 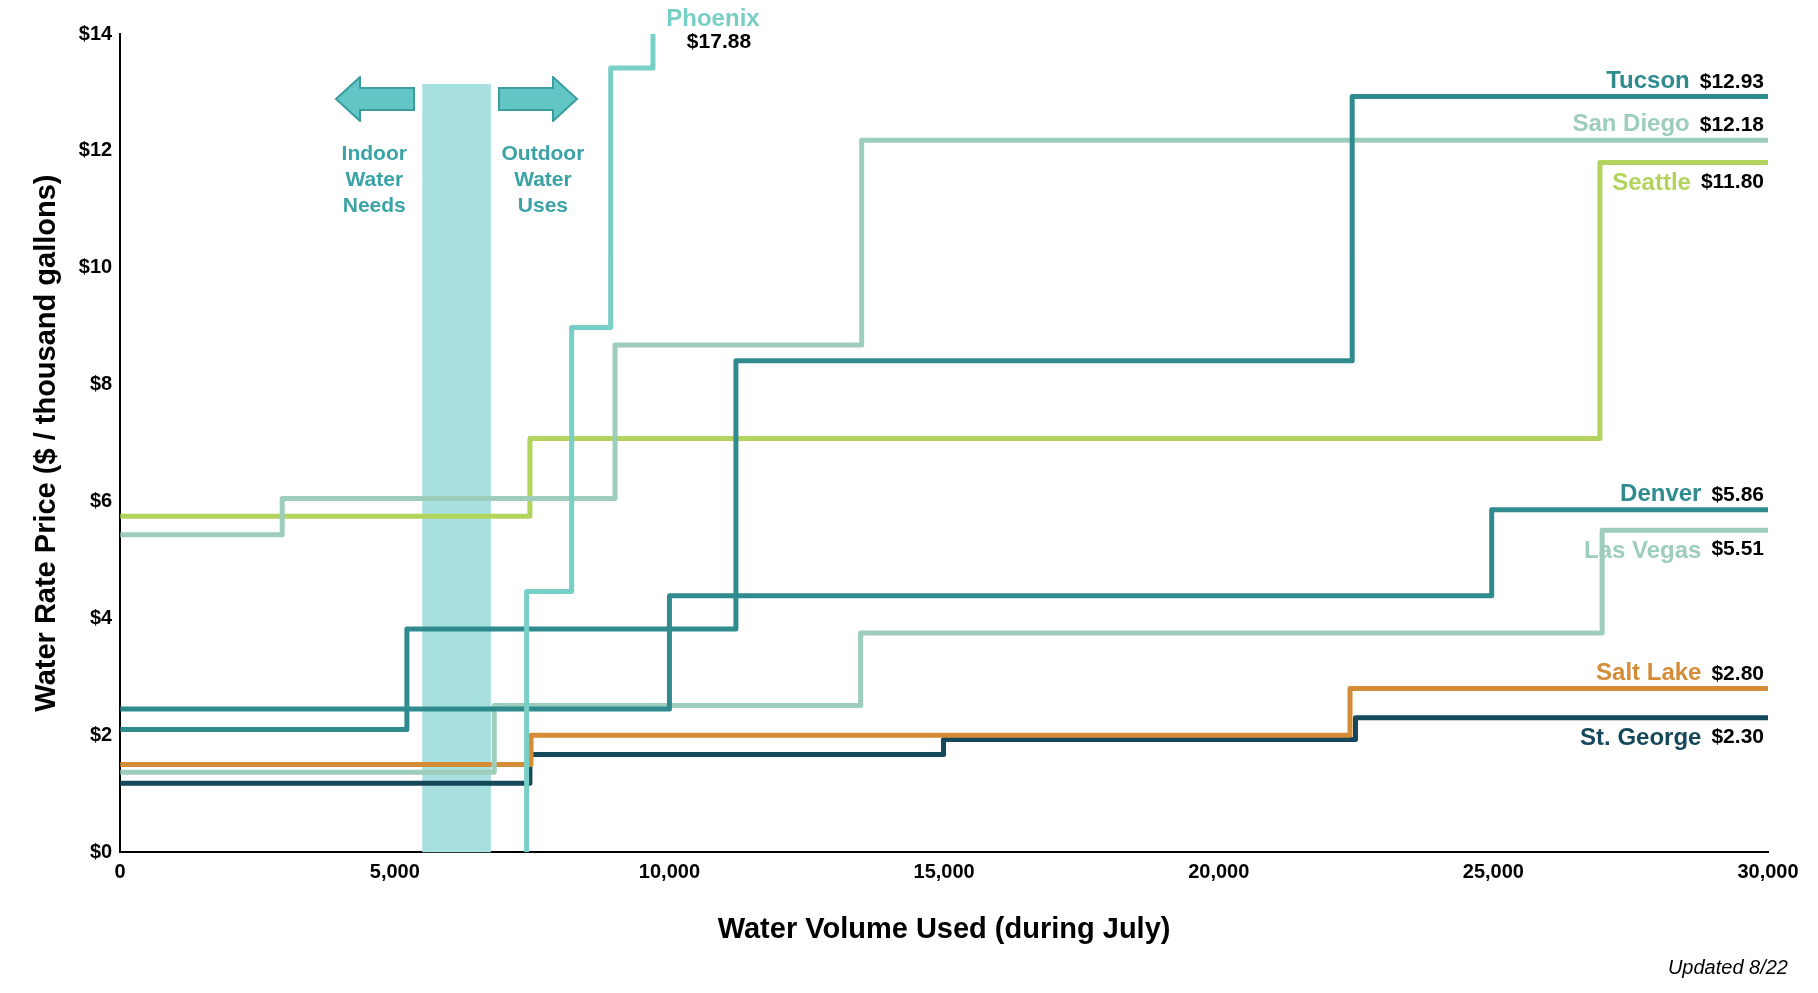 What do you see at coordinates (394, 870) in the screenshot?
I see `x-tick-label: 5,000` at bounding box center [394, 870].